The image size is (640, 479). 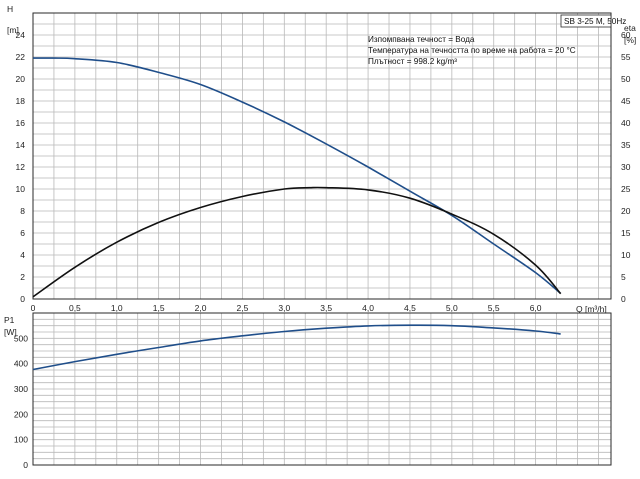 I want to click on x-tick-label: 1,5, so click(x=159, y=308).